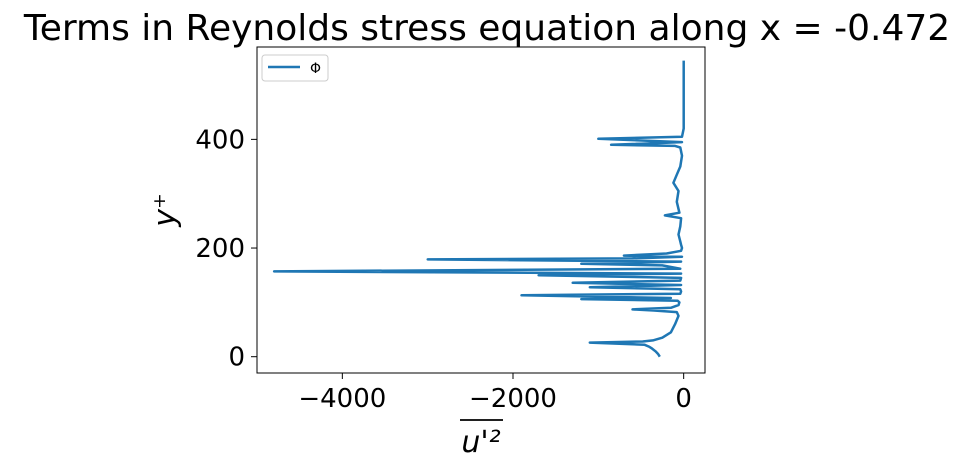 The image size is (961, 467). Describe the element at coordinates (220, 140) in the screenshot. I see `y-tick-label: 400` at that location.